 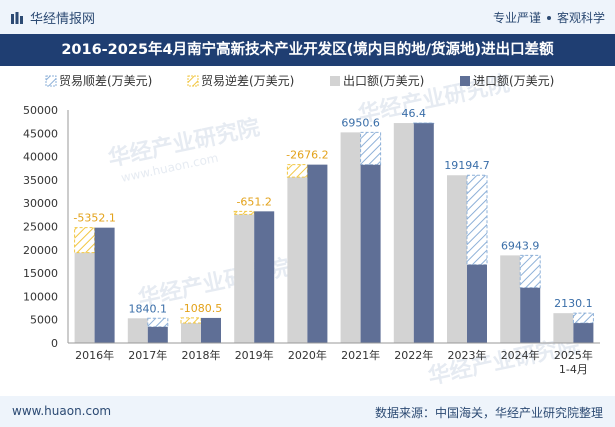 What do you see at coordinates (513, 81) in the screenshot?
I see `legend-label: 进口额(万美元)` at bounding box center [513, 81].